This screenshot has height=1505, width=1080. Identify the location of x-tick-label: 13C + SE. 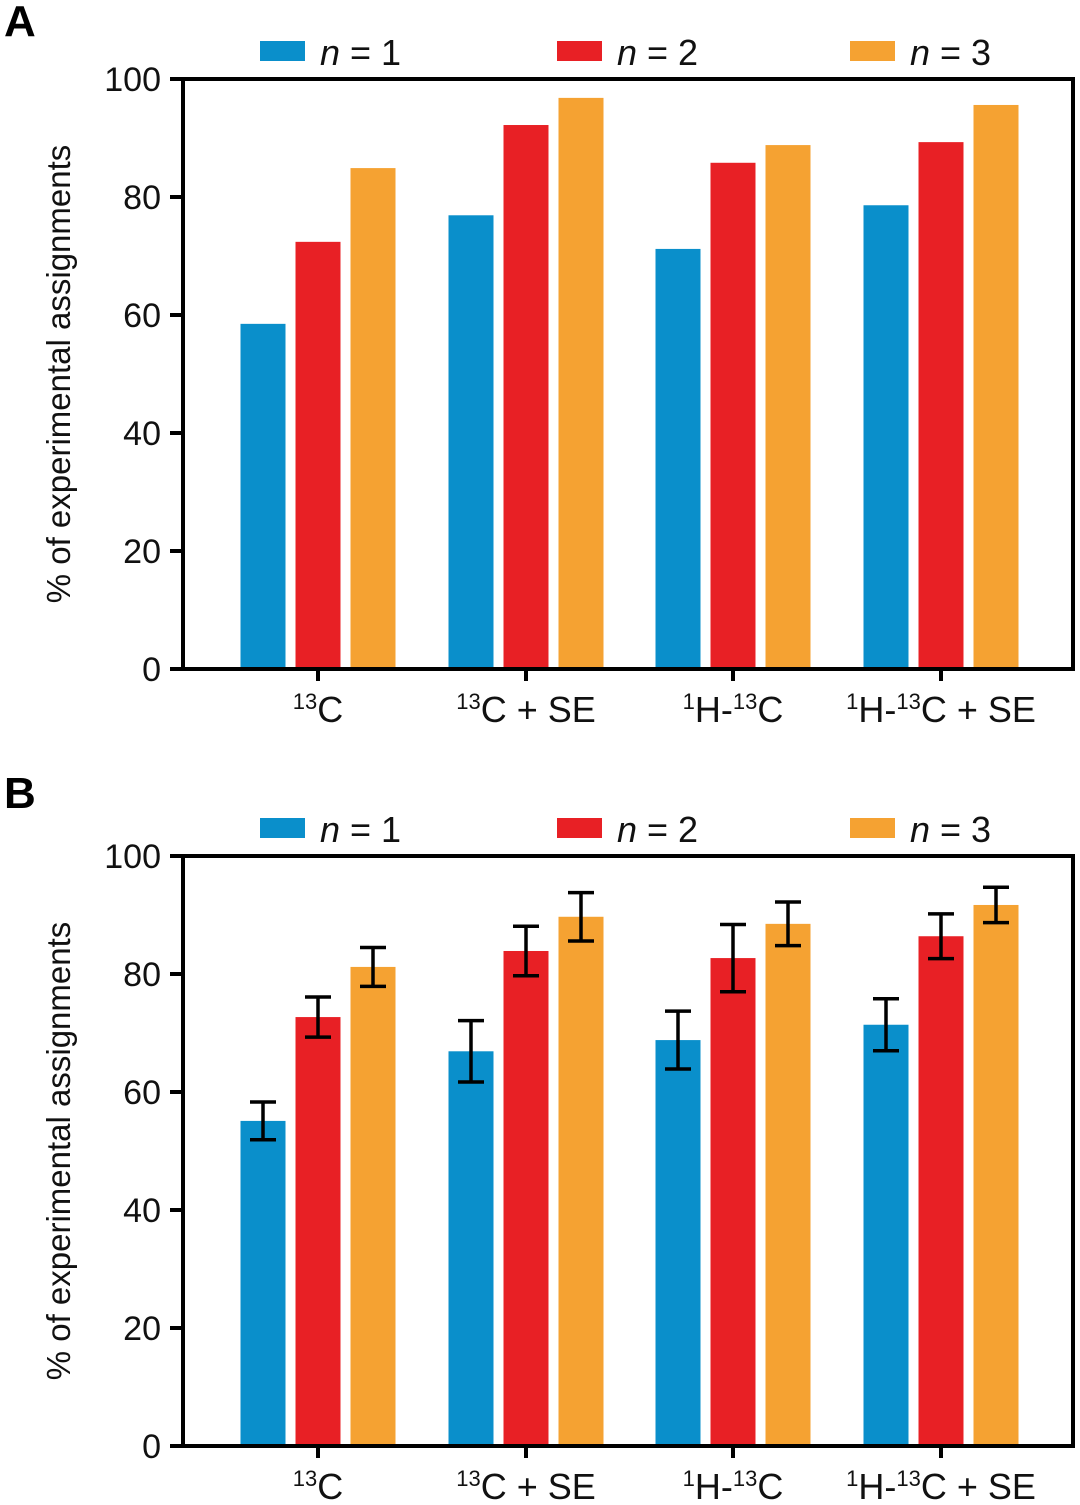
(526, 709).